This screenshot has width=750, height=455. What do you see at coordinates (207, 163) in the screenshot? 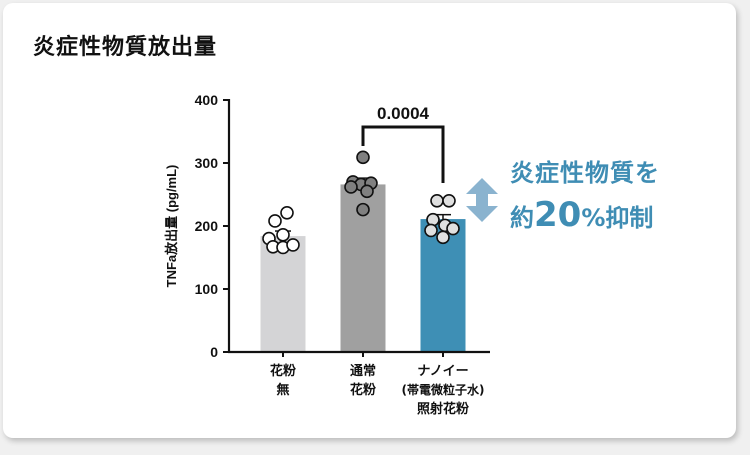
I see `y-tick-label: 300` at bounding box center [207, 163].